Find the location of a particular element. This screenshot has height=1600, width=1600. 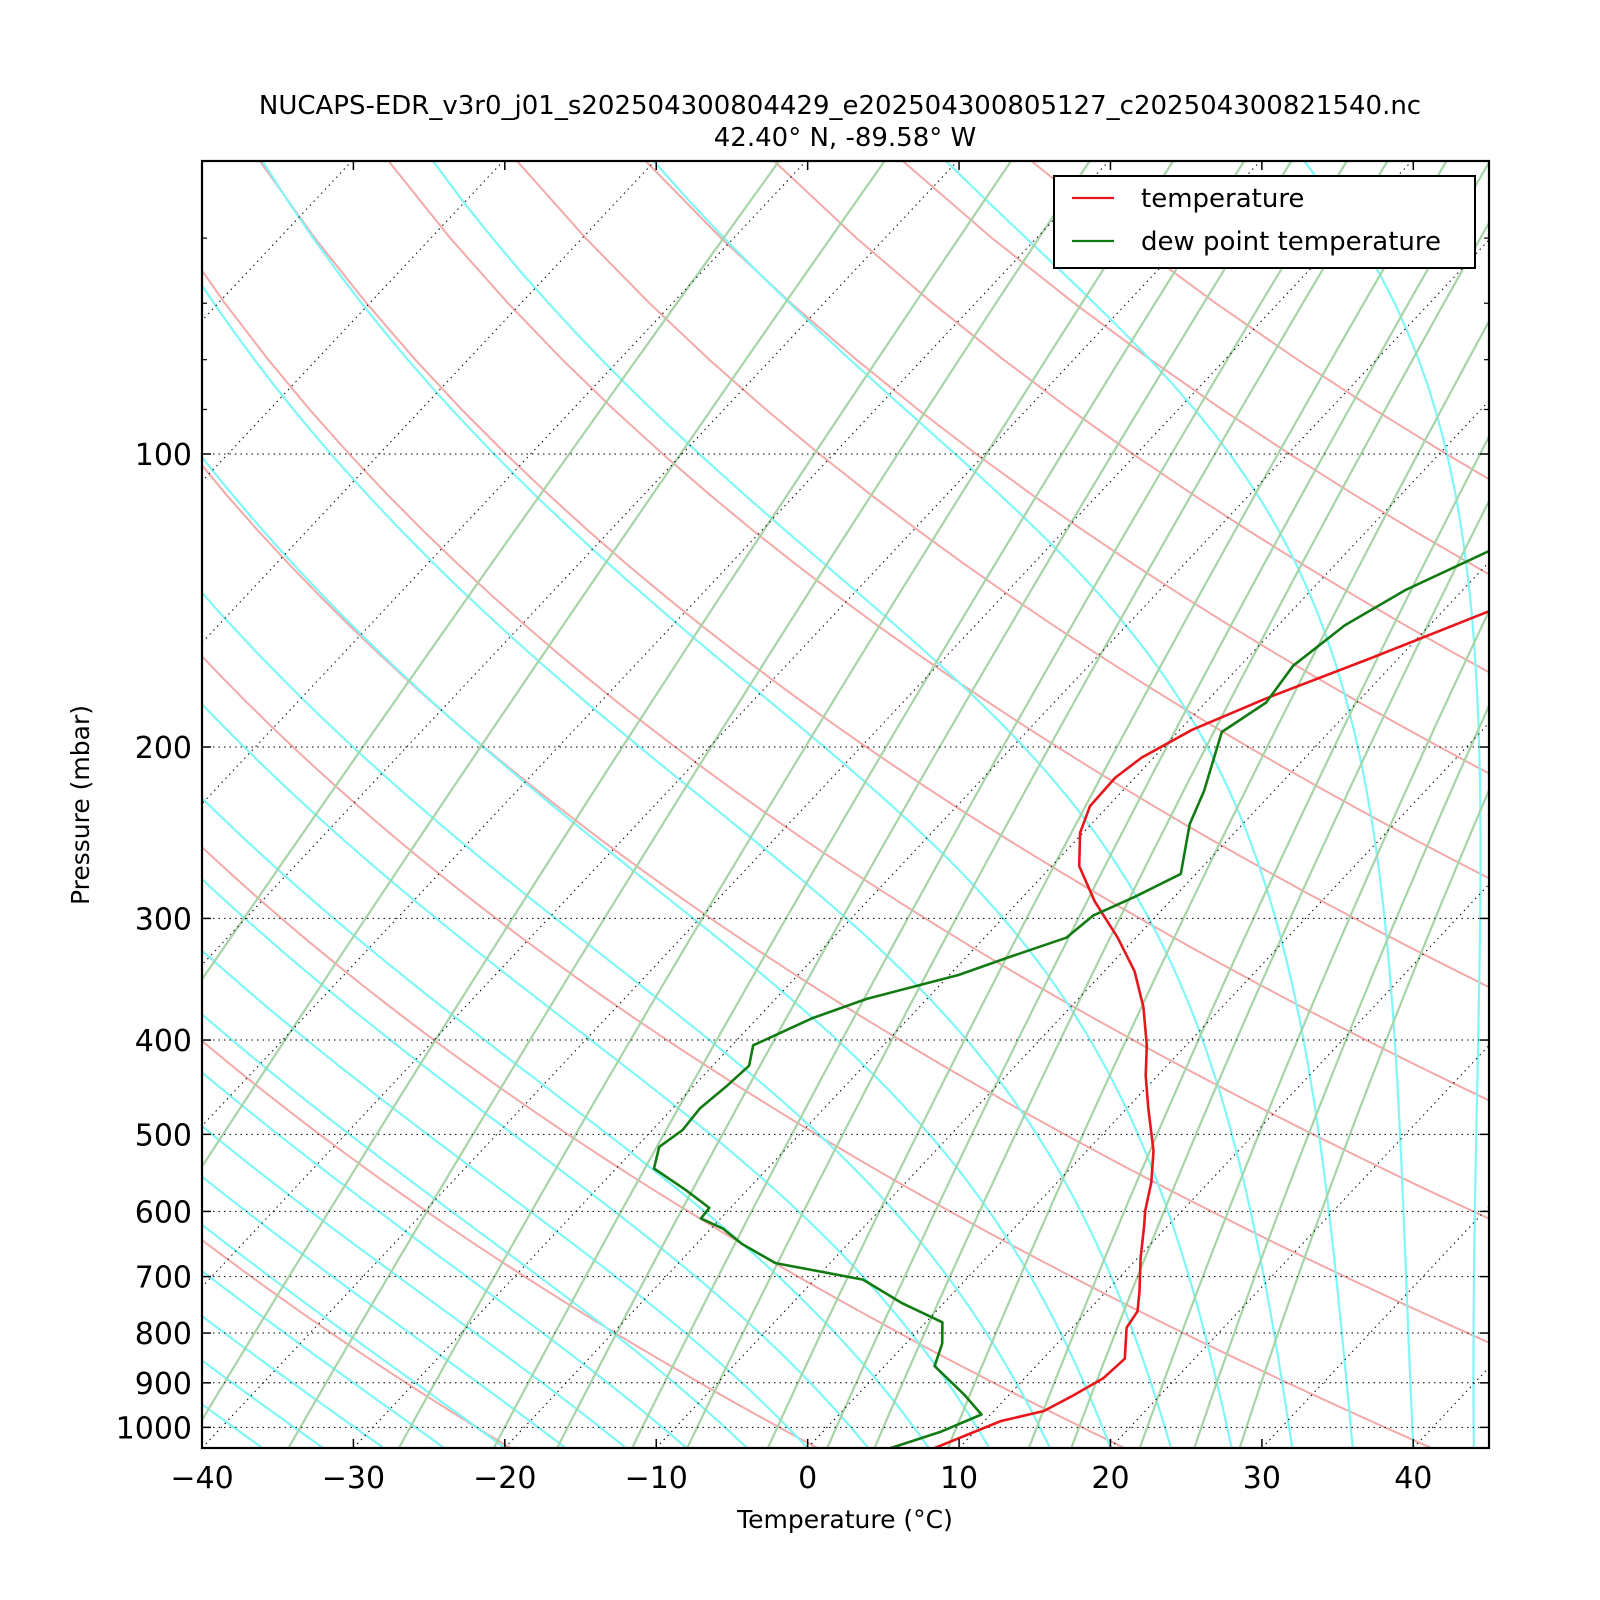

y-tick-label: 1000 is located at coordinates (154, 1428).